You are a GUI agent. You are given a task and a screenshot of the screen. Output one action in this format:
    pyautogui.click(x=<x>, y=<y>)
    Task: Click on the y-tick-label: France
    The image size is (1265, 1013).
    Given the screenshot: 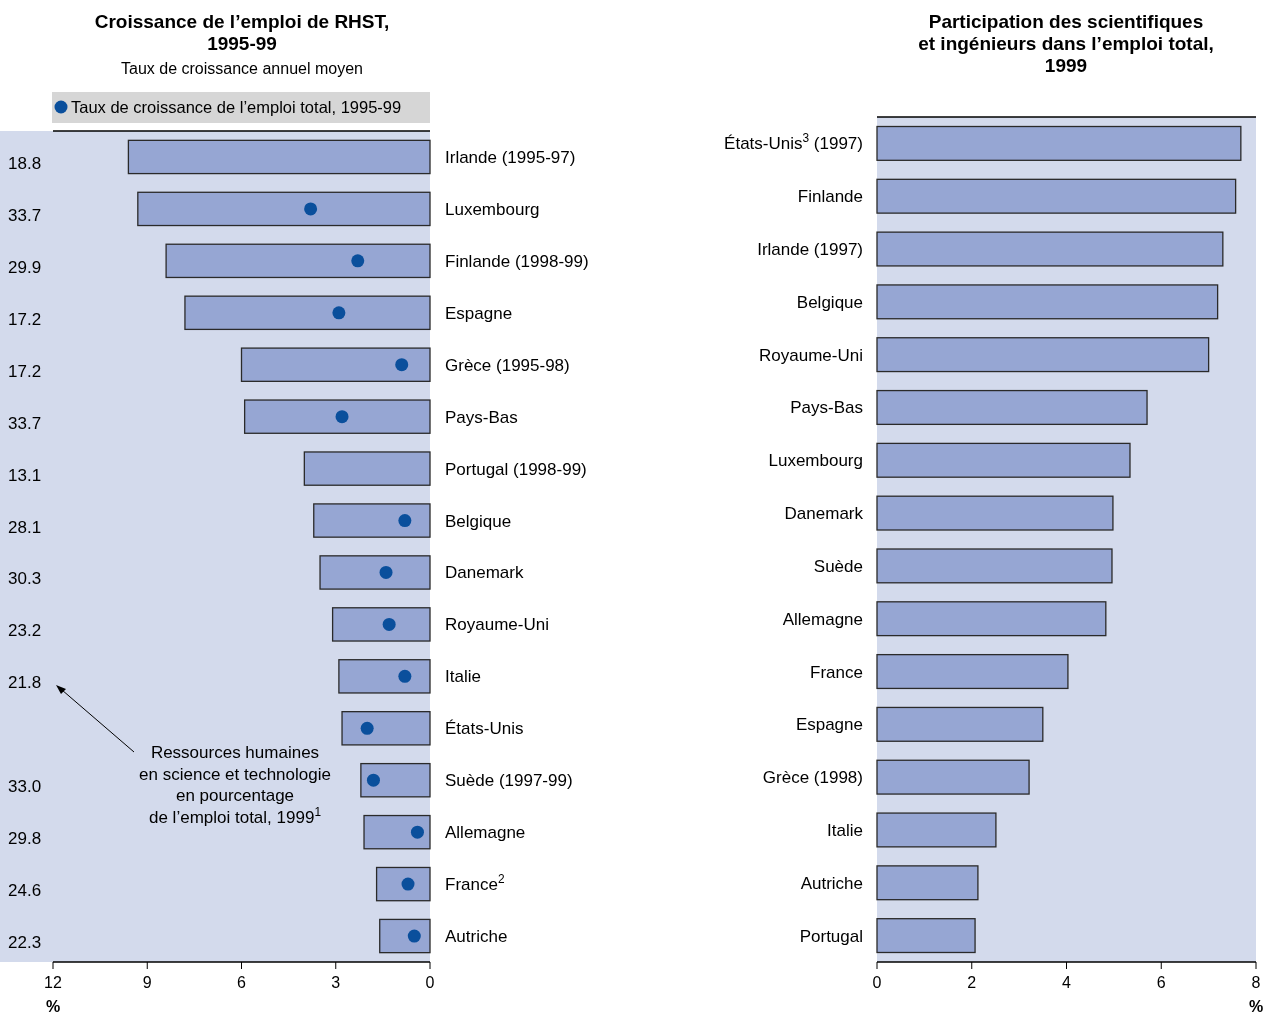 What is the action you would take?
    pyautogui.click(x=836, y=672)
    